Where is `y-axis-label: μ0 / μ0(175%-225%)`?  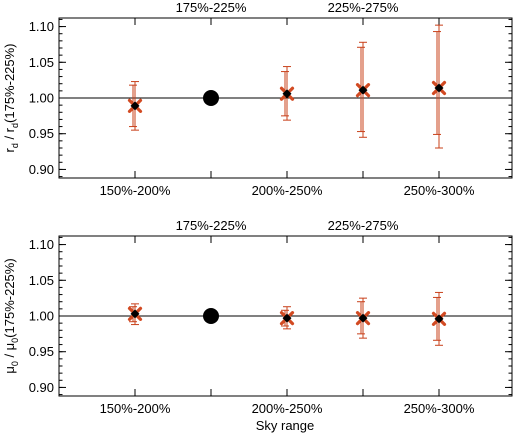
y-axis-label: μ0 / μ0(175%-225%) is located at coordinates (11, 315).